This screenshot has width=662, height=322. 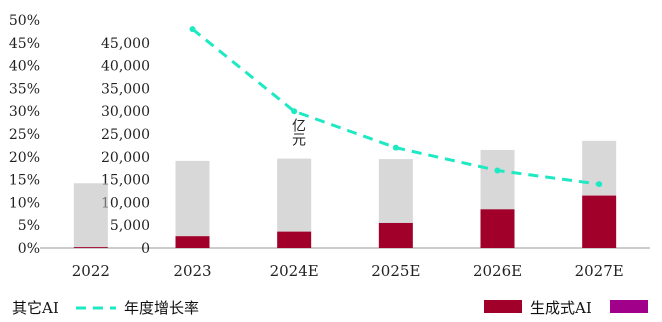 What do you see at coordinates (192, 271) in the screenshot?
I see `x-tick-label: 2023` at bounding box center [192, 271].